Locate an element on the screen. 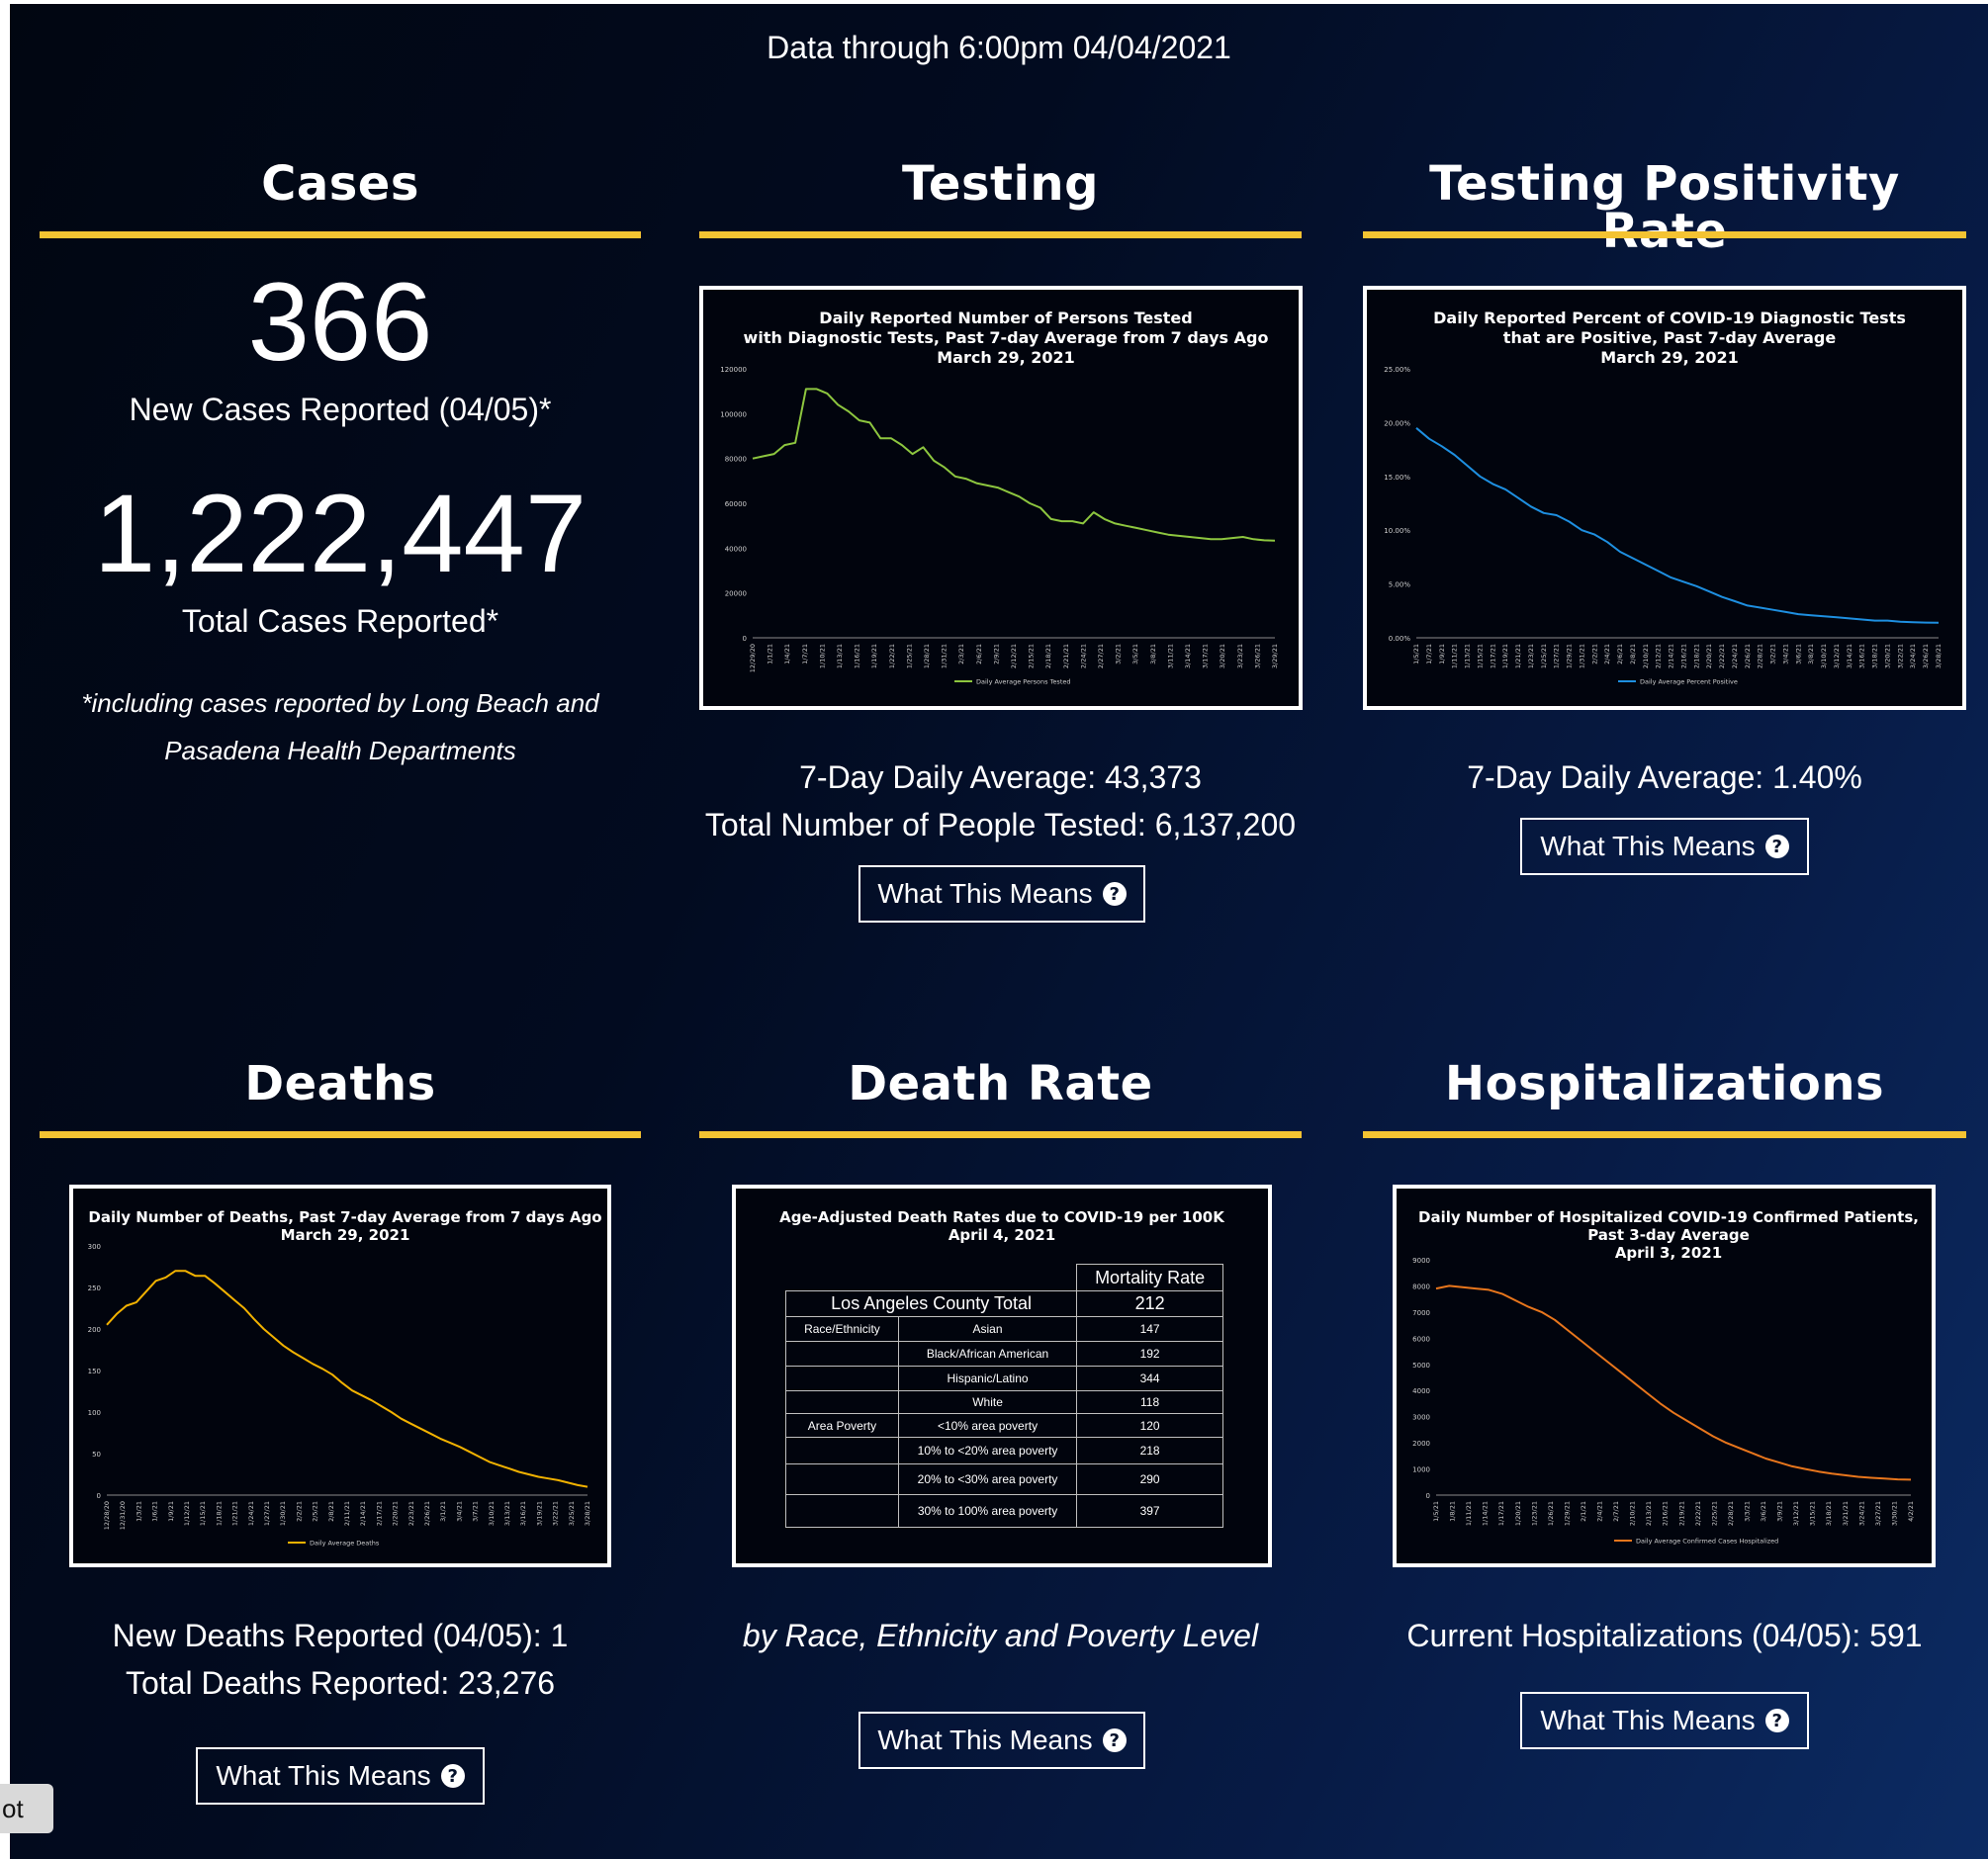 The image size is (1988, 1859). deaths-what-this-means-button: What This Means ? is located at coordinates (340, 1776).